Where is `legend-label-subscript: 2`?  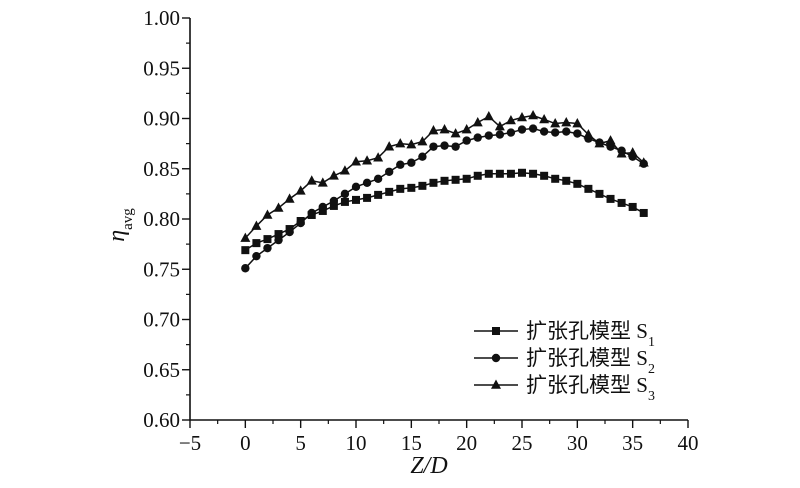 legend-label-subscript: 2 is located at coordinates (651, 369).